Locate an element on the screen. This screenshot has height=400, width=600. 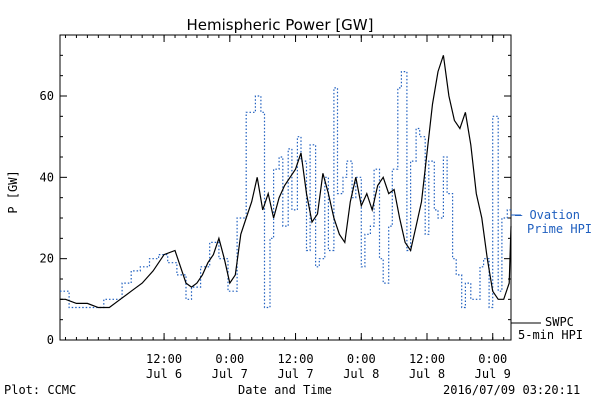
y-tick-label: 60 is located at coordinates (47, 96).